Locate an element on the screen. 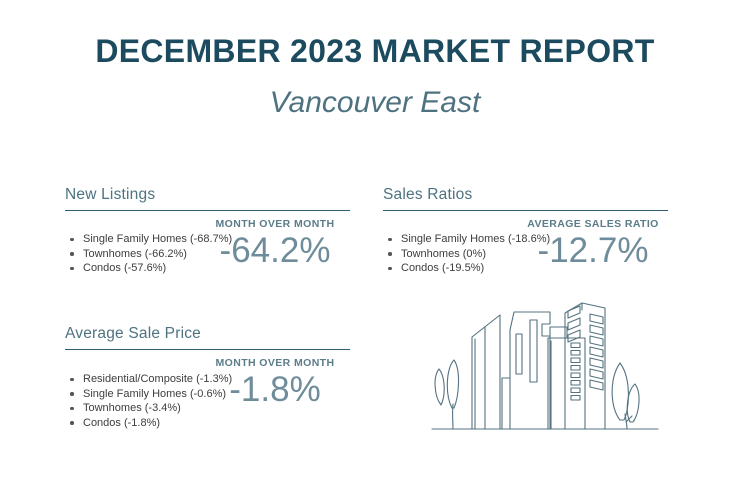  sales-ratios-stat: AVERAGE SALES RATIO -12.7% is located at coordinates (593, 244).